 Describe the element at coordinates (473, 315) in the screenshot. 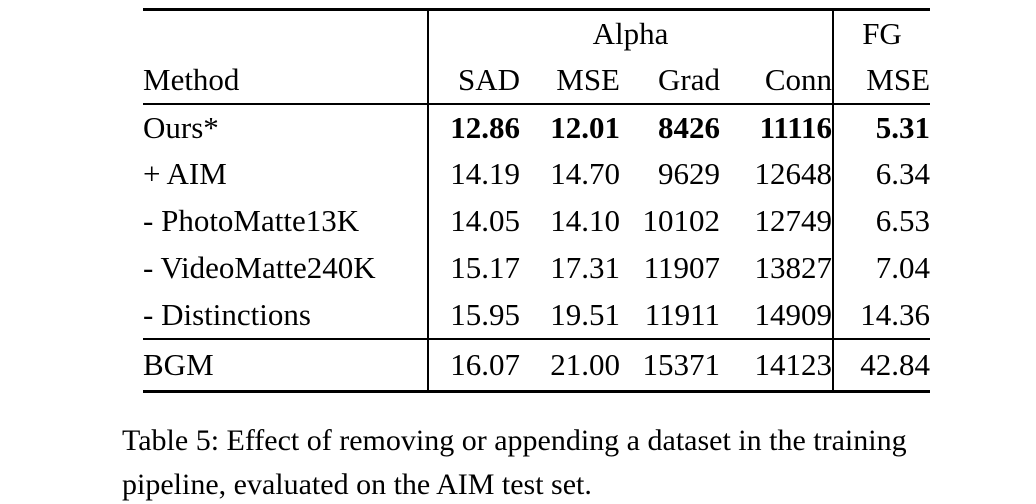

I see `value-cell-sad: 15.95` at that location.